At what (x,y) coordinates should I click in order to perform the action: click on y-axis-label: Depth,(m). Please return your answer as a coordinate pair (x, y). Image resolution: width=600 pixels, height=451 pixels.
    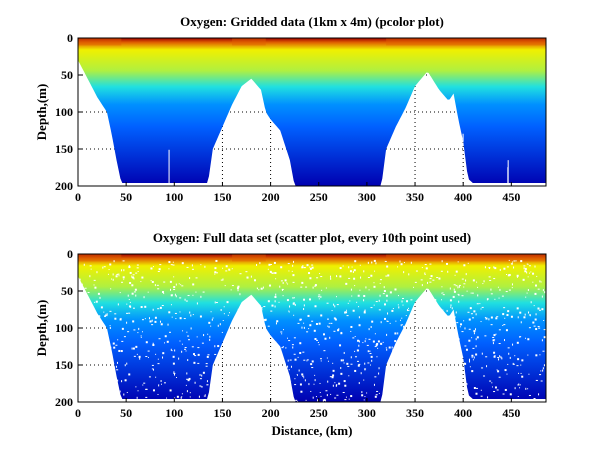
    Looking at the image, I should click on (41, 112).